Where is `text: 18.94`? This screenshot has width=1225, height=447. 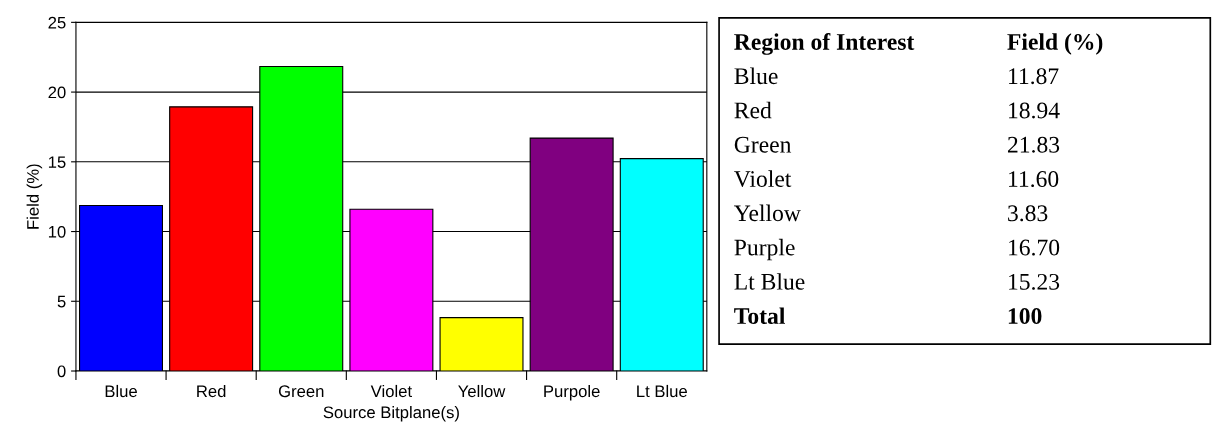
text: 18.94 is located at coordinates (1034, 110).